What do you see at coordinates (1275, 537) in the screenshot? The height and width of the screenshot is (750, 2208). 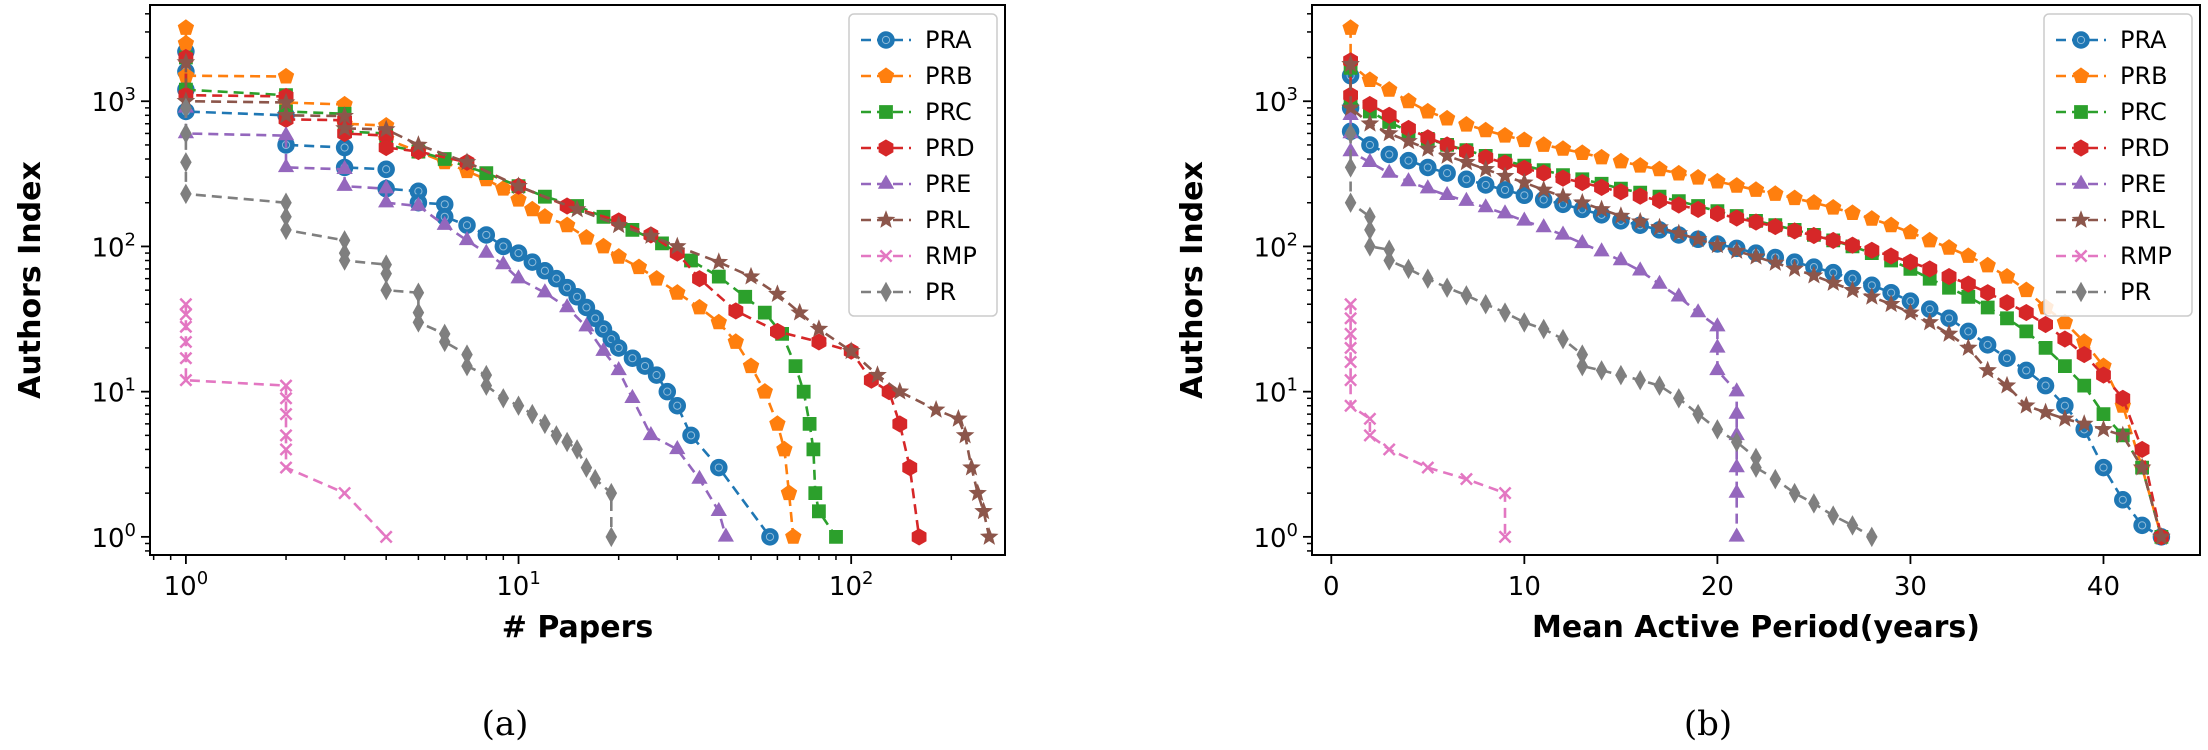 I see `y-tick-label: 100` at bounding box center [1275, 537].